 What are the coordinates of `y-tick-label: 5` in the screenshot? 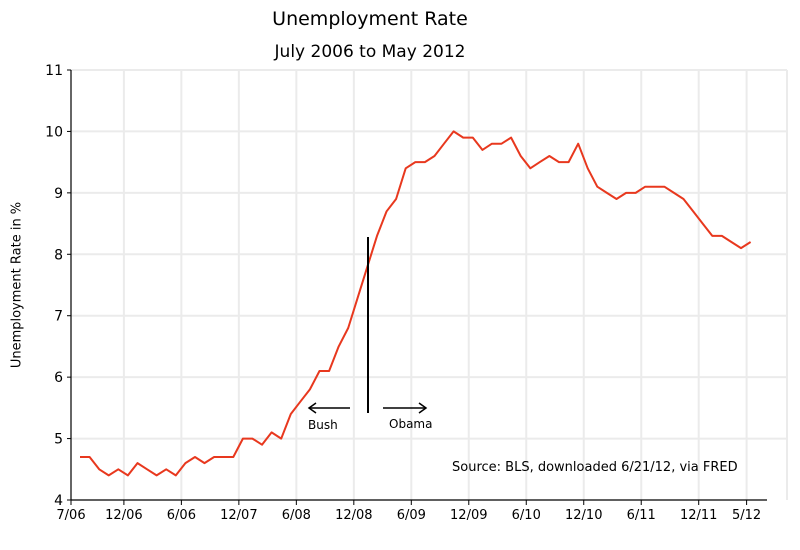 It's located at (58, 440).